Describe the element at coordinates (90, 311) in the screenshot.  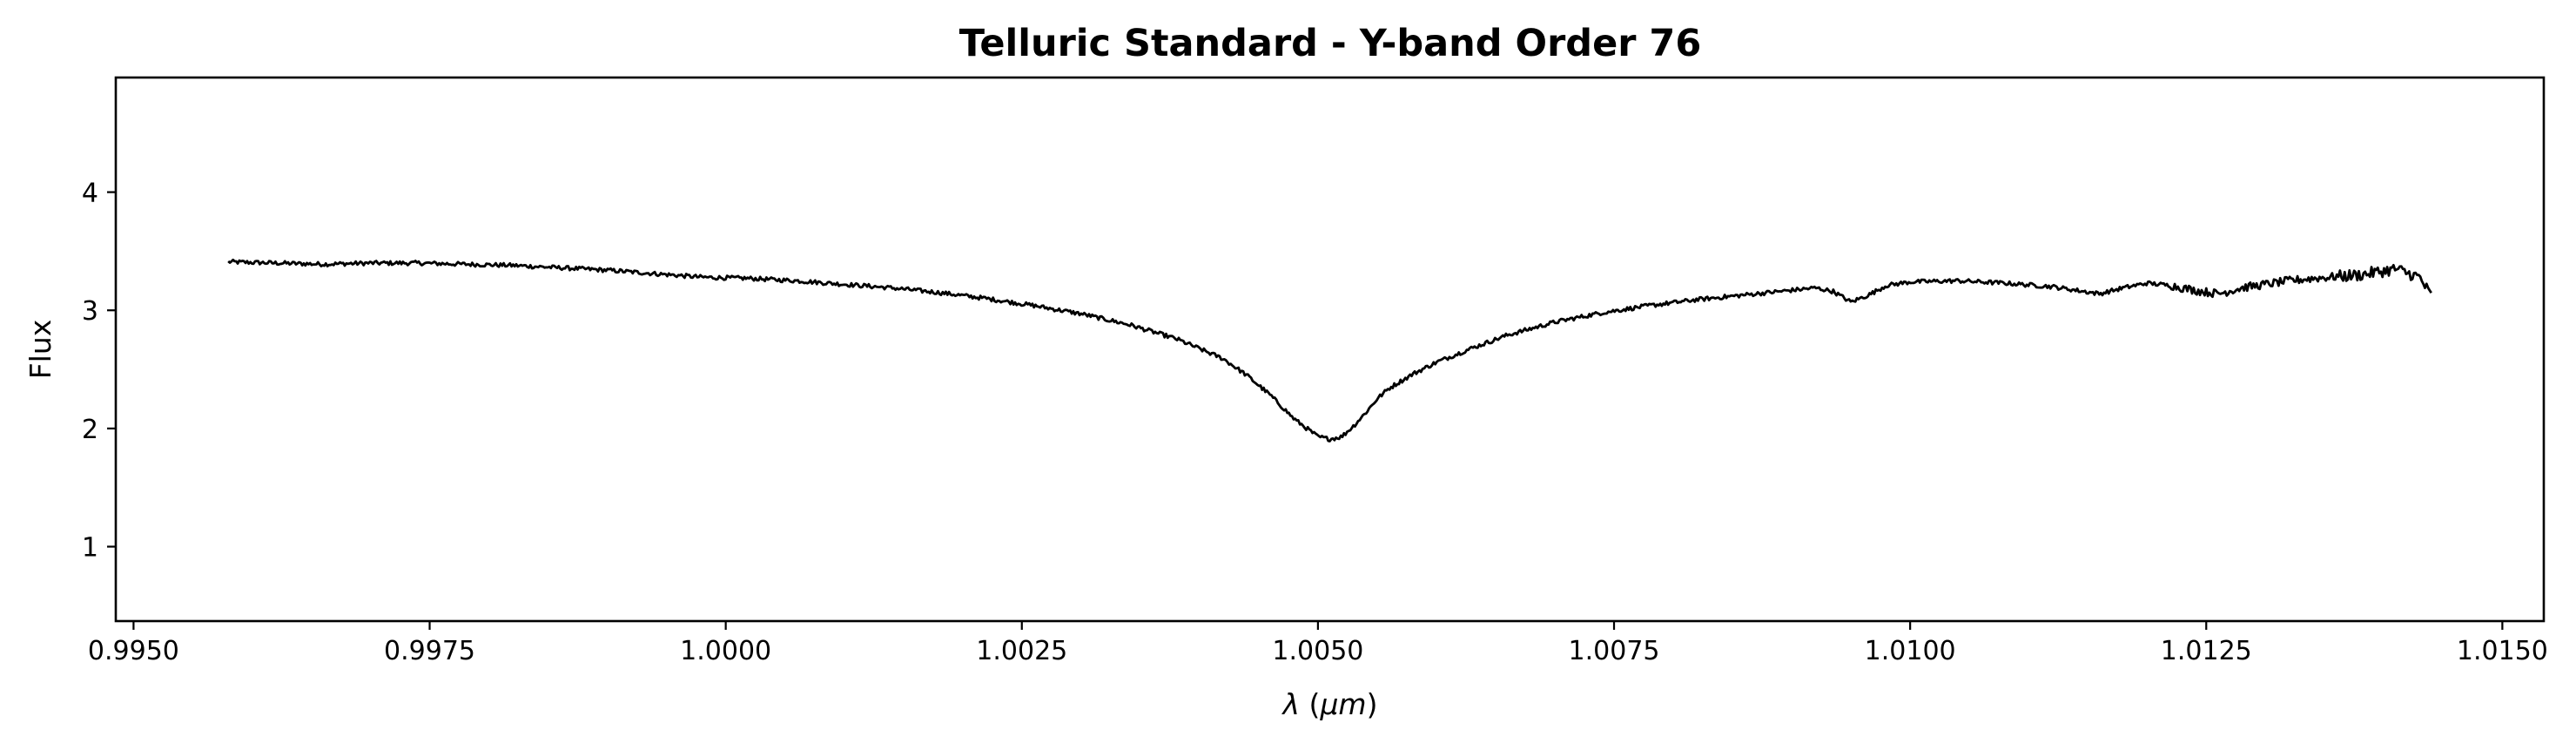
I see `y-tick-label: 3` at that location.